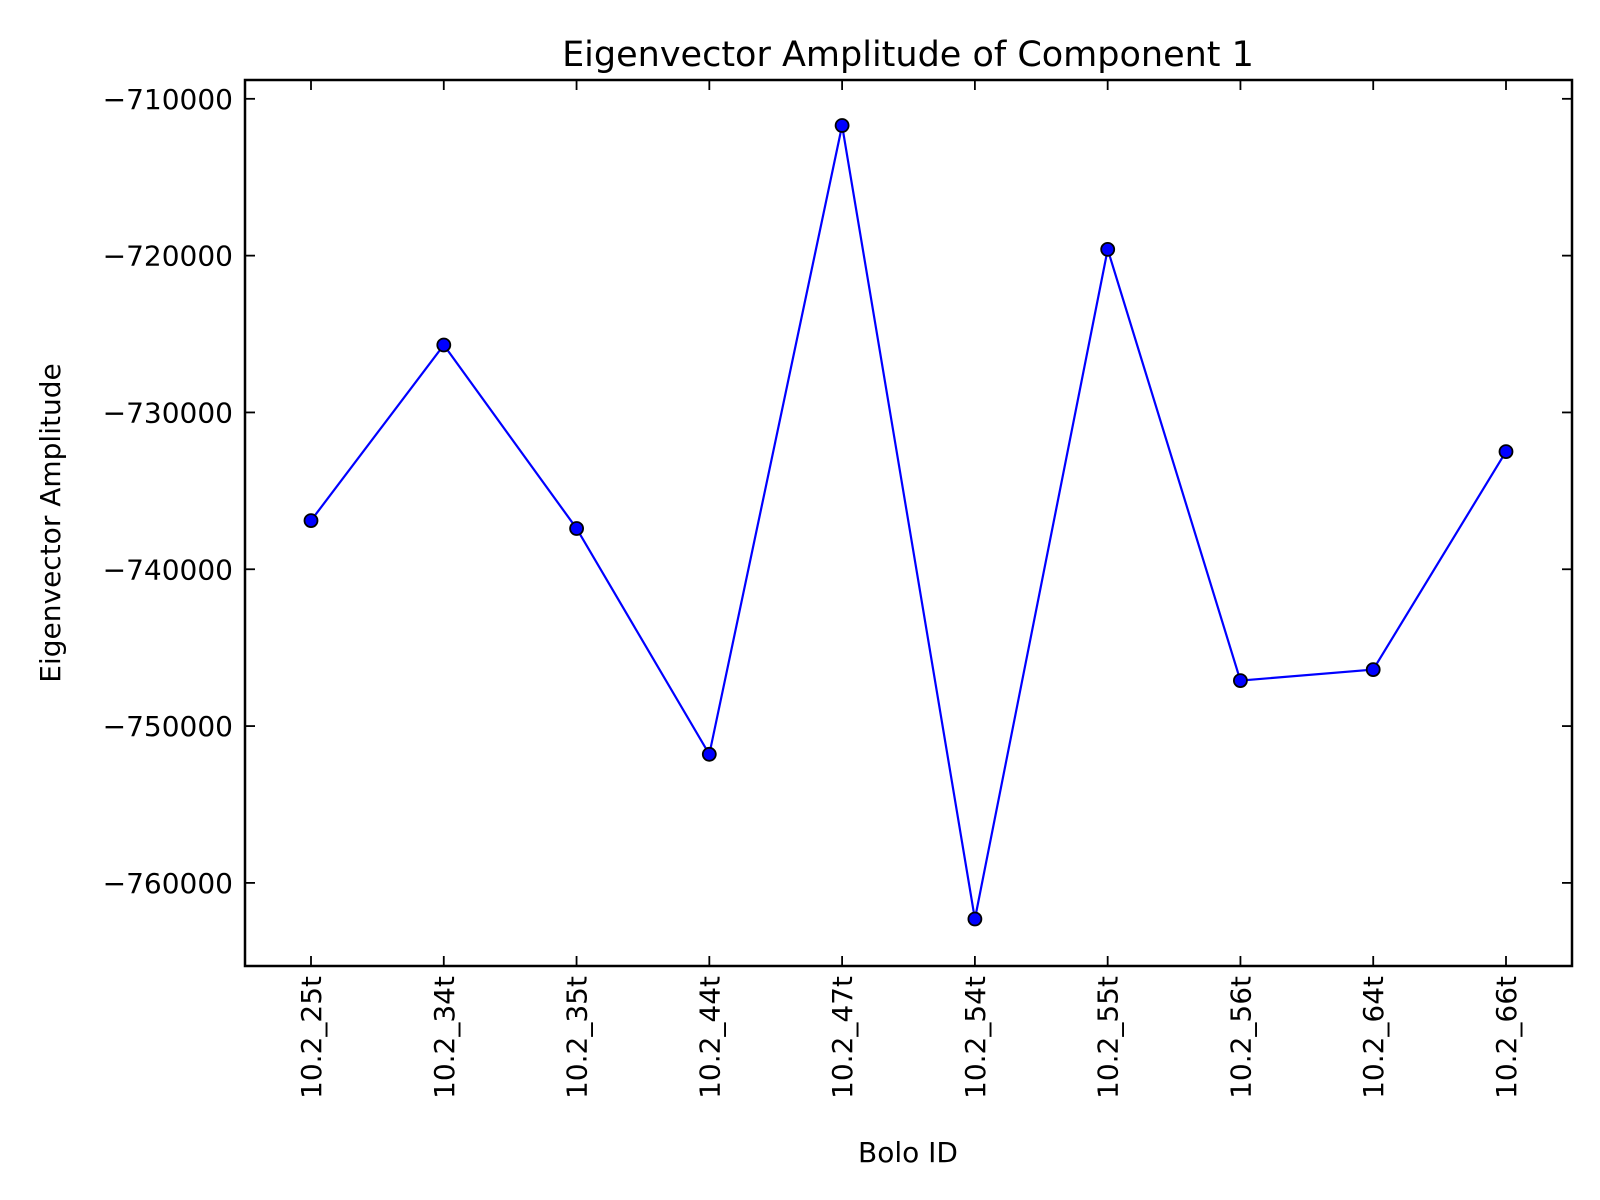 Image resolution: width=1600 pixels, height=1200 pixels. I want to click on x-tick-label: 10.2_47t, so click(842, 1037).